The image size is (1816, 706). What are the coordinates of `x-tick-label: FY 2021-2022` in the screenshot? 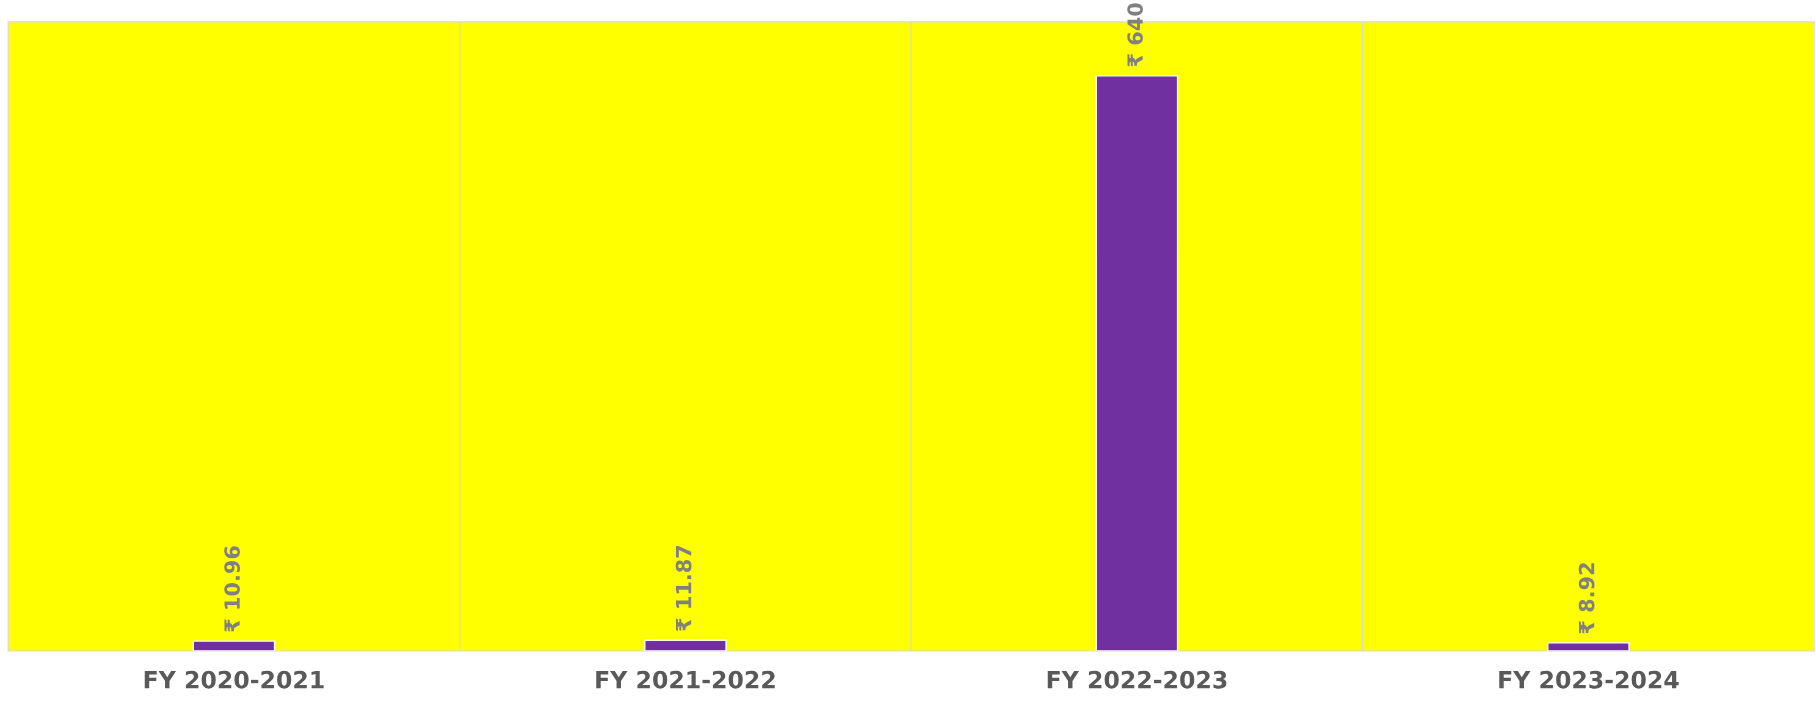 It's located at (685, 679).